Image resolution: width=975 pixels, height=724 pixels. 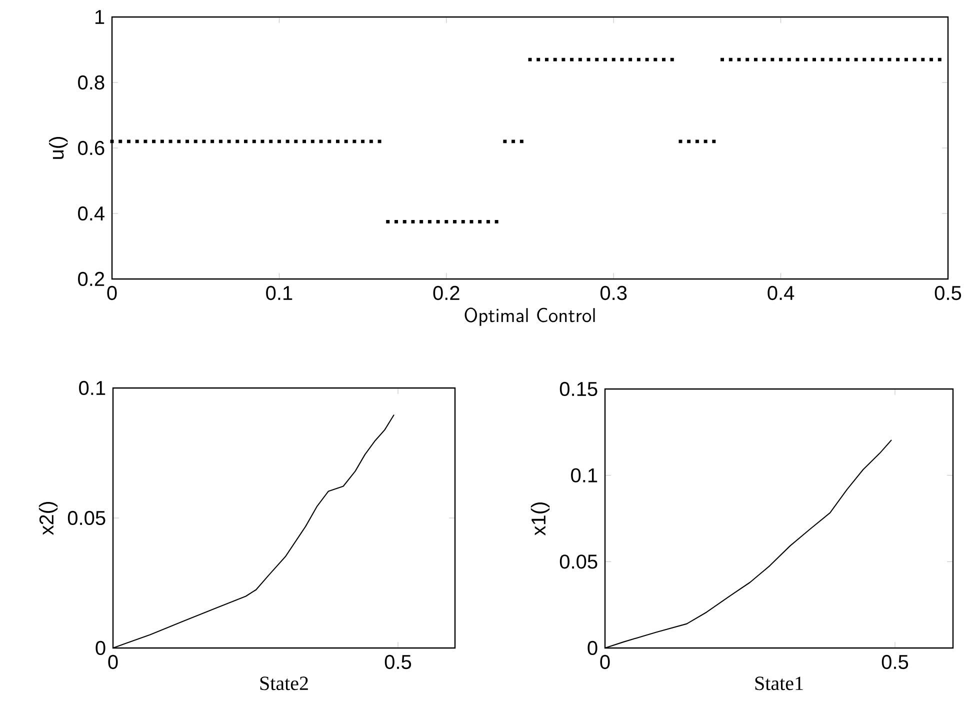 I want to click on y-tick-label: 0.4, so click(x=91, y=213).